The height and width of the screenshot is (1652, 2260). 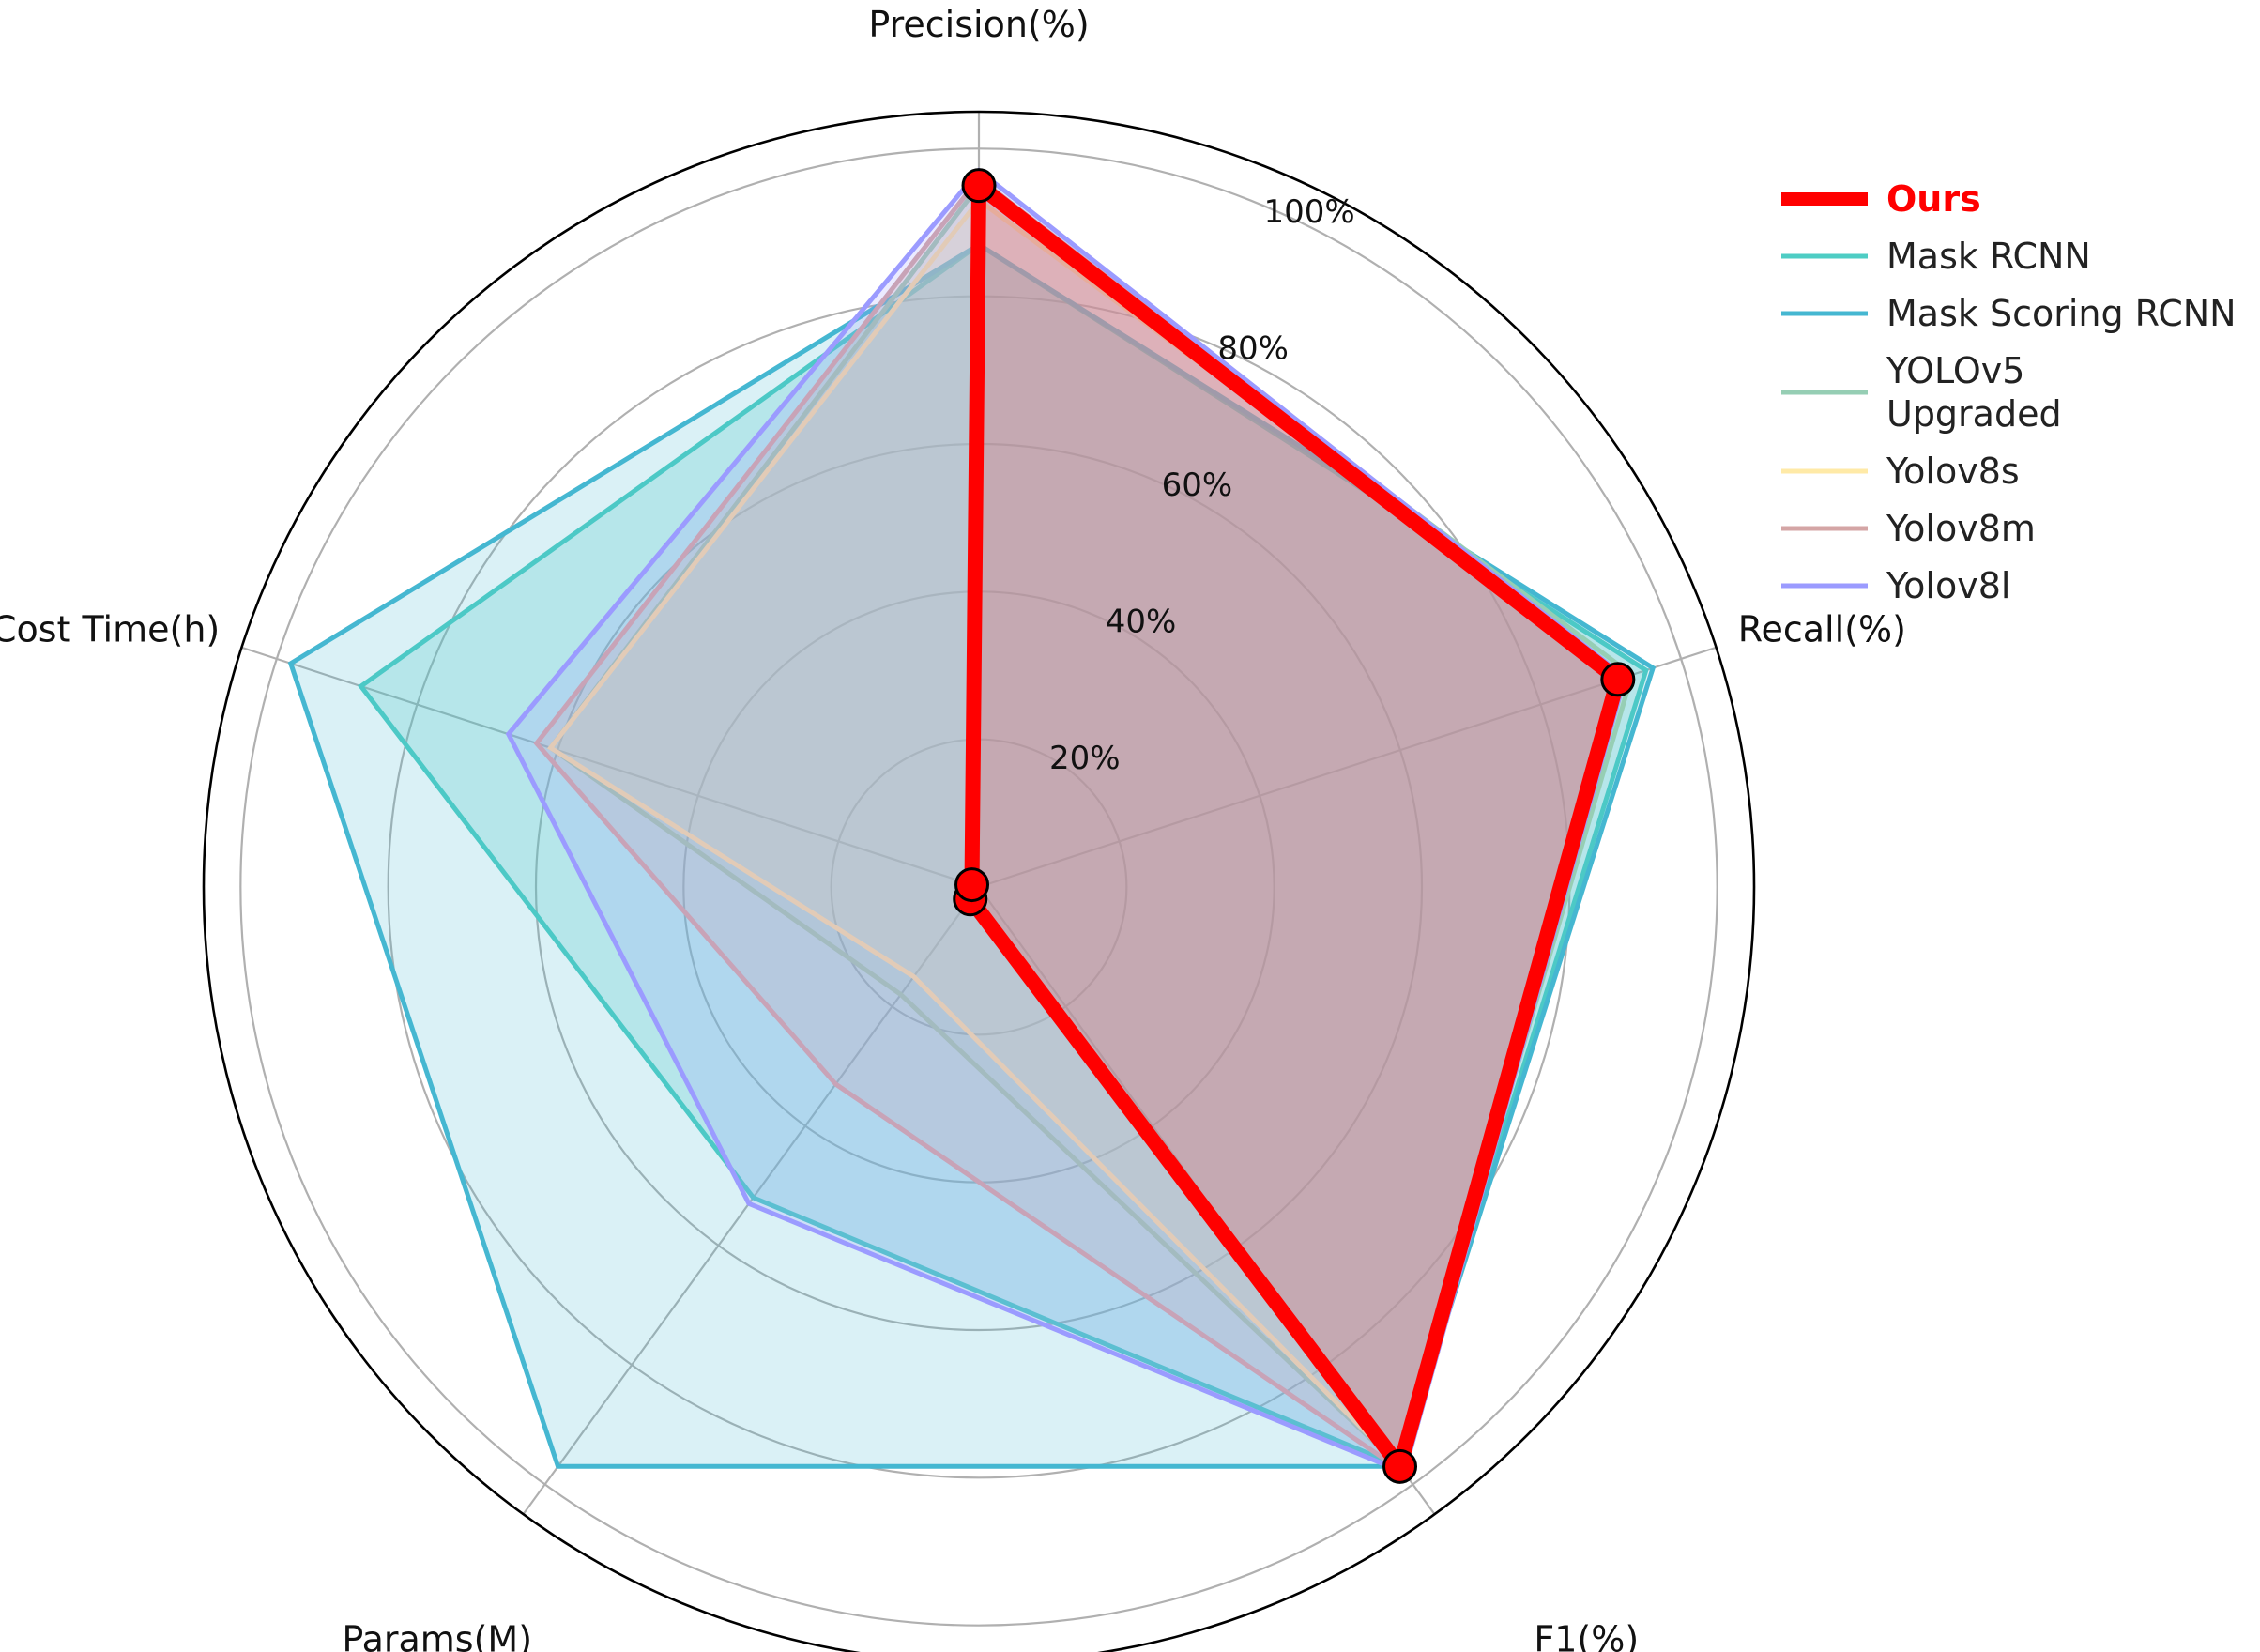 I want to click on axis-label-cost-time-h: Cost Time(h), so click(x=110, y=629).